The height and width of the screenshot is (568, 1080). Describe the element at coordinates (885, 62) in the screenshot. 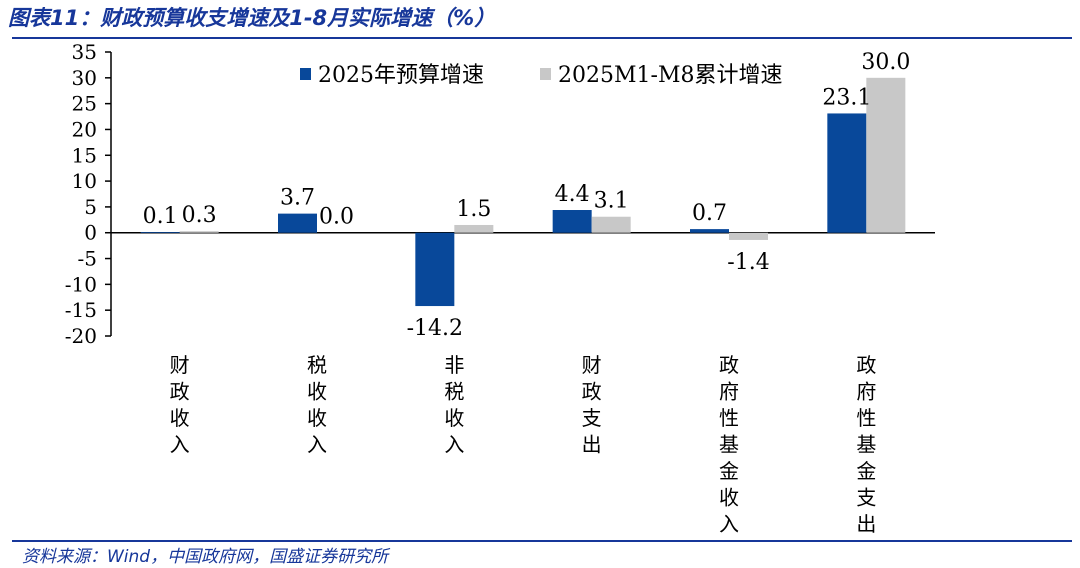

I see `data-label-actual-5: 30.0` at that location.